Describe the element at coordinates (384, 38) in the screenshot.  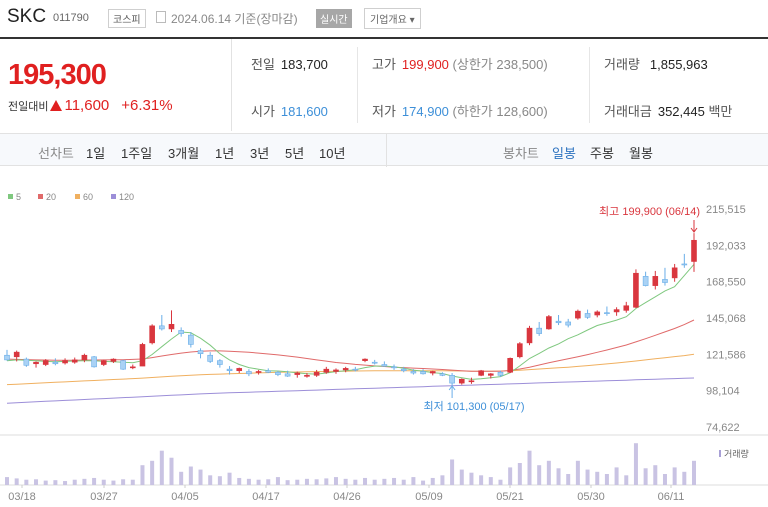
I see `header-divider` at that location.